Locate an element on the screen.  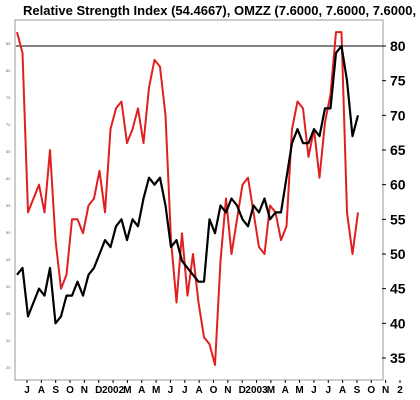
x-tick-label: 2 is located at coordinates (400, 390).